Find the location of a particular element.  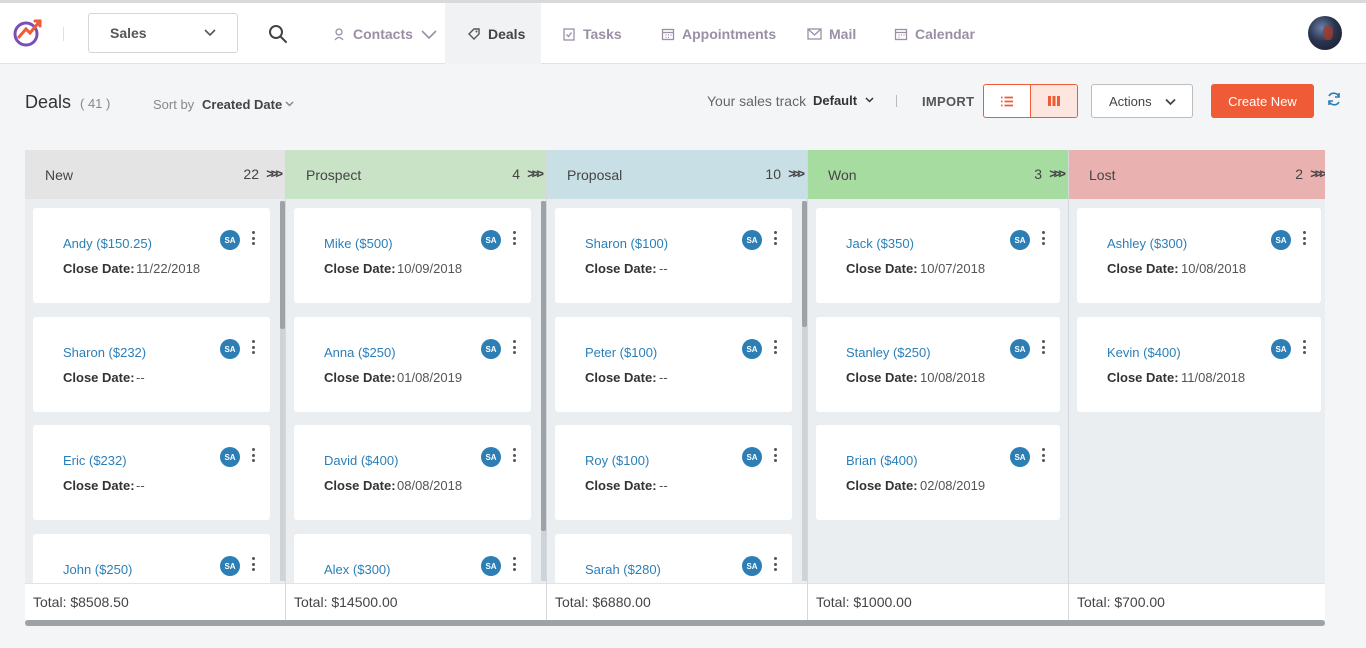

app-logo-icon is located at coordinates (27, 33).